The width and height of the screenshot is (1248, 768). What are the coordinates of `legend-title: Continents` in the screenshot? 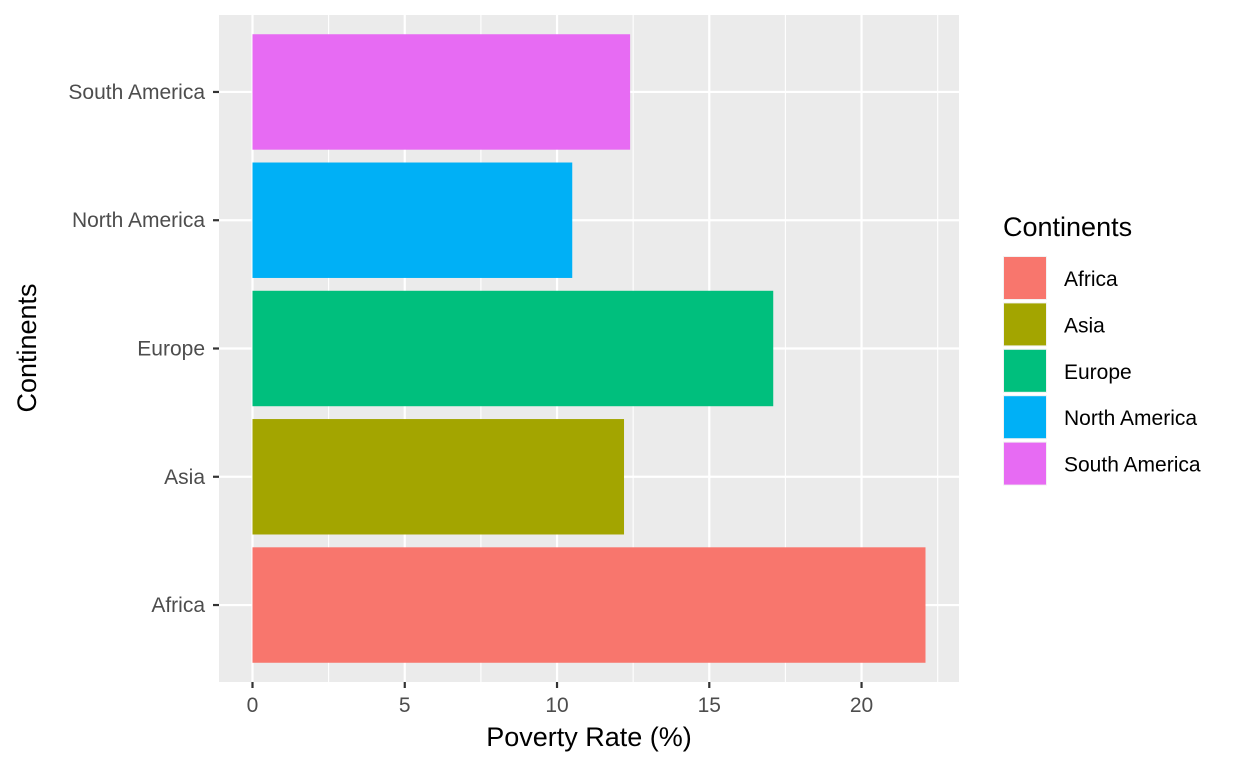 It's located at (1067, 227).